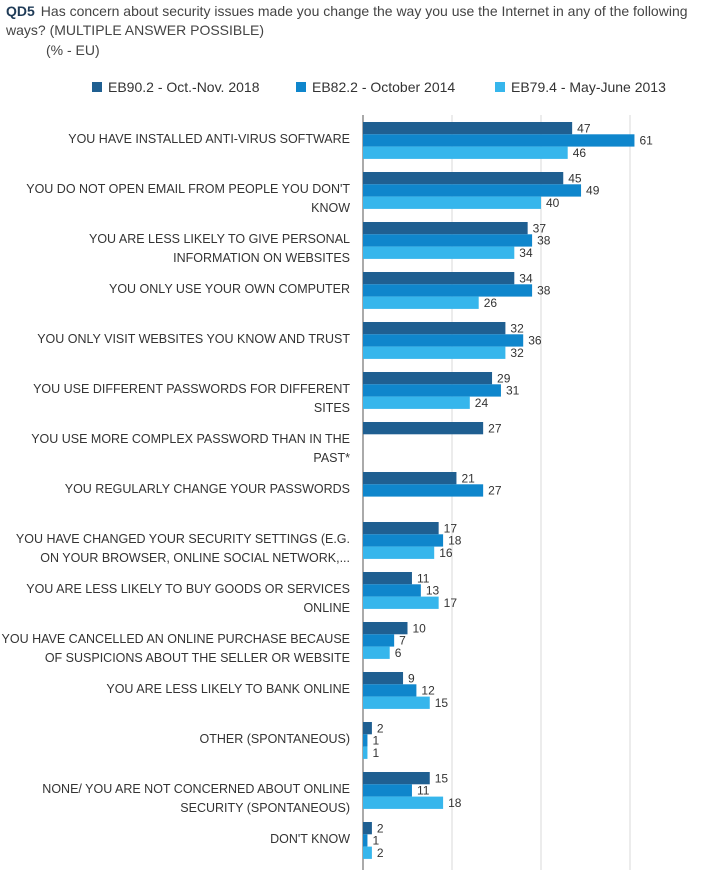  What do you see at coordinates (175, 839) in the screenshot?
I see `category-label: DON'T KNOW` at bounding box center [175, 839].